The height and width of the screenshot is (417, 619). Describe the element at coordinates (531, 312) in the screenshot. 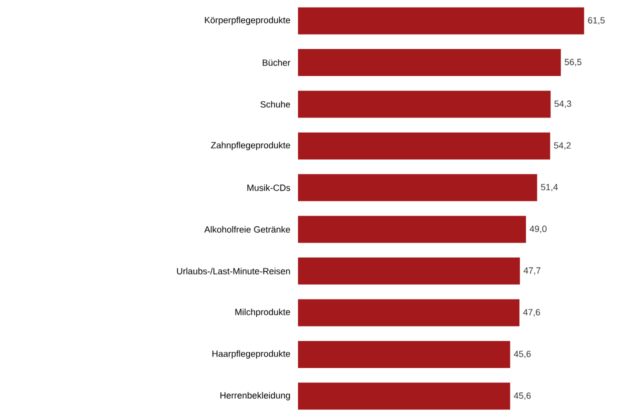

I see `data-label: 47,6` at that location.